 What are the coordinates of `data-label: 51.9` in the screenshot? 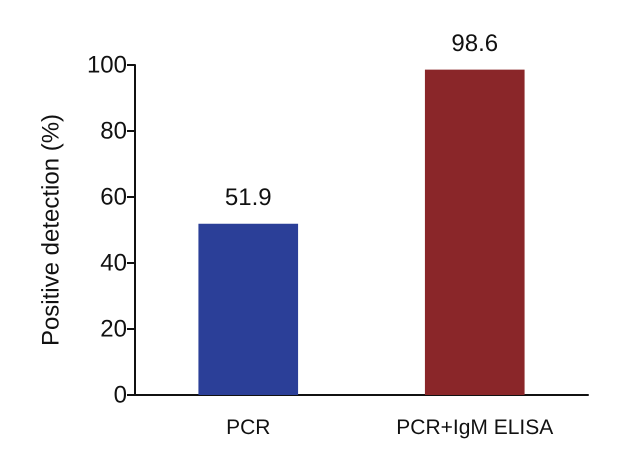 It's located at (248, 198).